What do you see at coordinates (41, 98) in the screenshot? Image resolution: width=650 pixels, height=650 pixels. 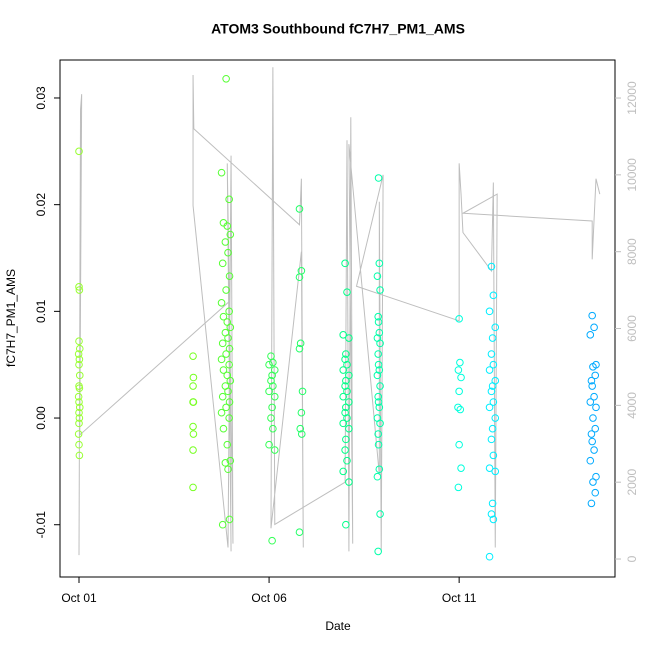 I see `y-tick-label: 0.03` at bounding box center [41, 98].